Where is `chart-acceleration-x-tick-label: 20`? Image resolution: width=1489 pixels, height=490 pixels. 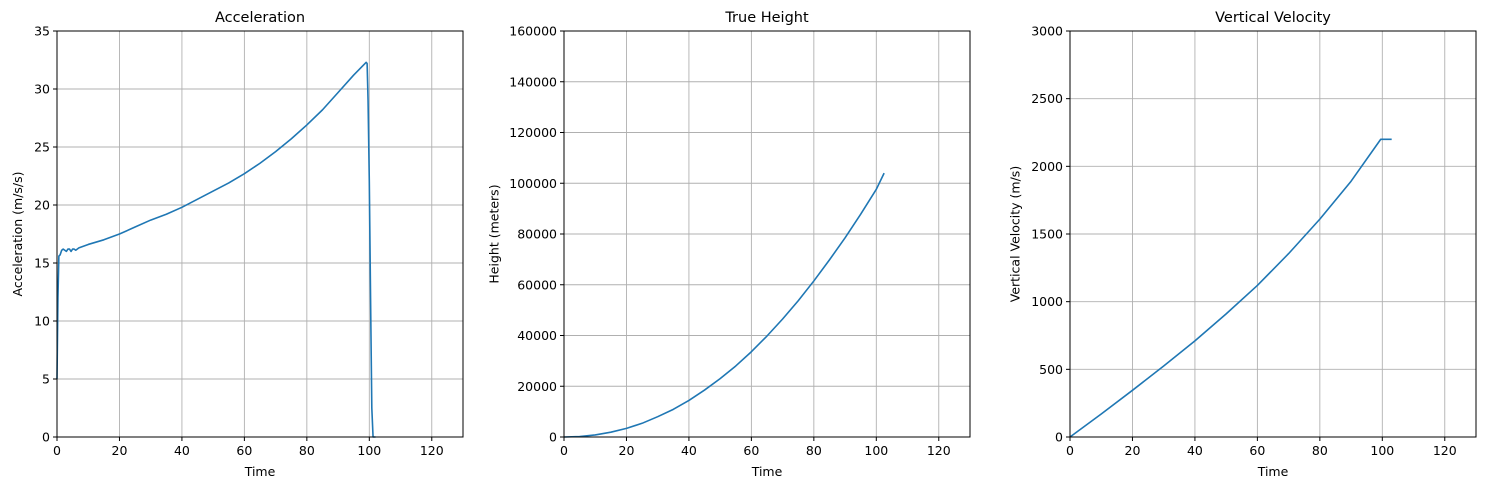 chart-acceleration-x-tick-label: 20 is located at coordinates (120, 450).